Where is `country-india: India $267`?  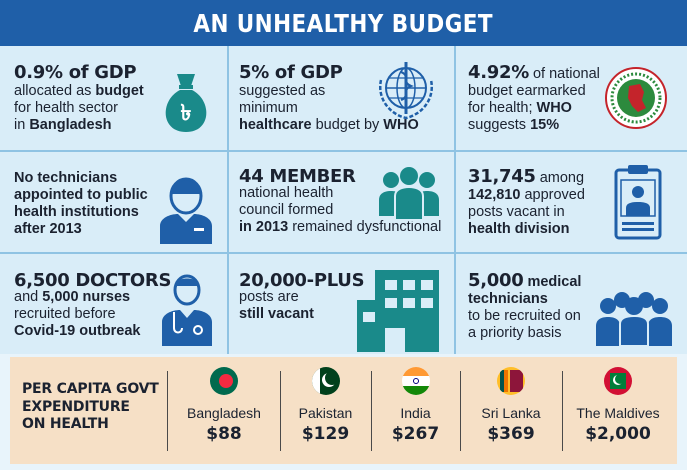 country-india: India $267 is located at coordinates (415, 405).